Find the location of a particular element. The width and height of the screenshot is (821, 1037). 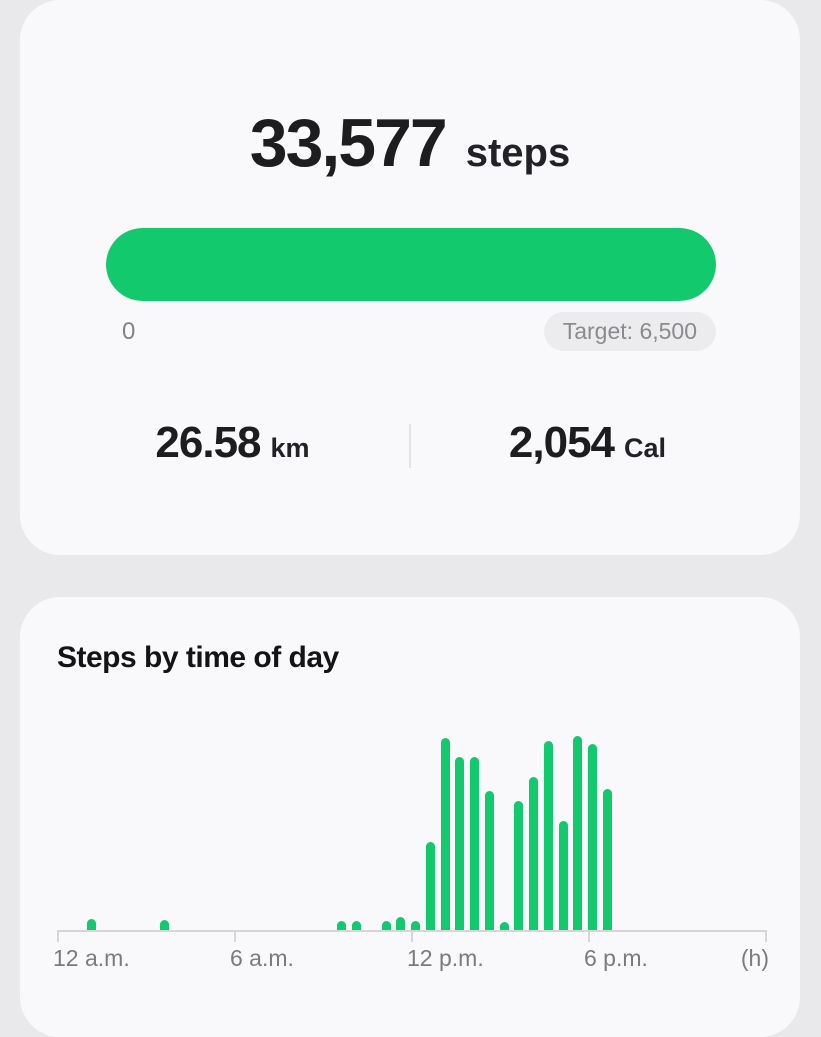

axis-tick-label: 6 a.m. is located at coordinates (262, 958).